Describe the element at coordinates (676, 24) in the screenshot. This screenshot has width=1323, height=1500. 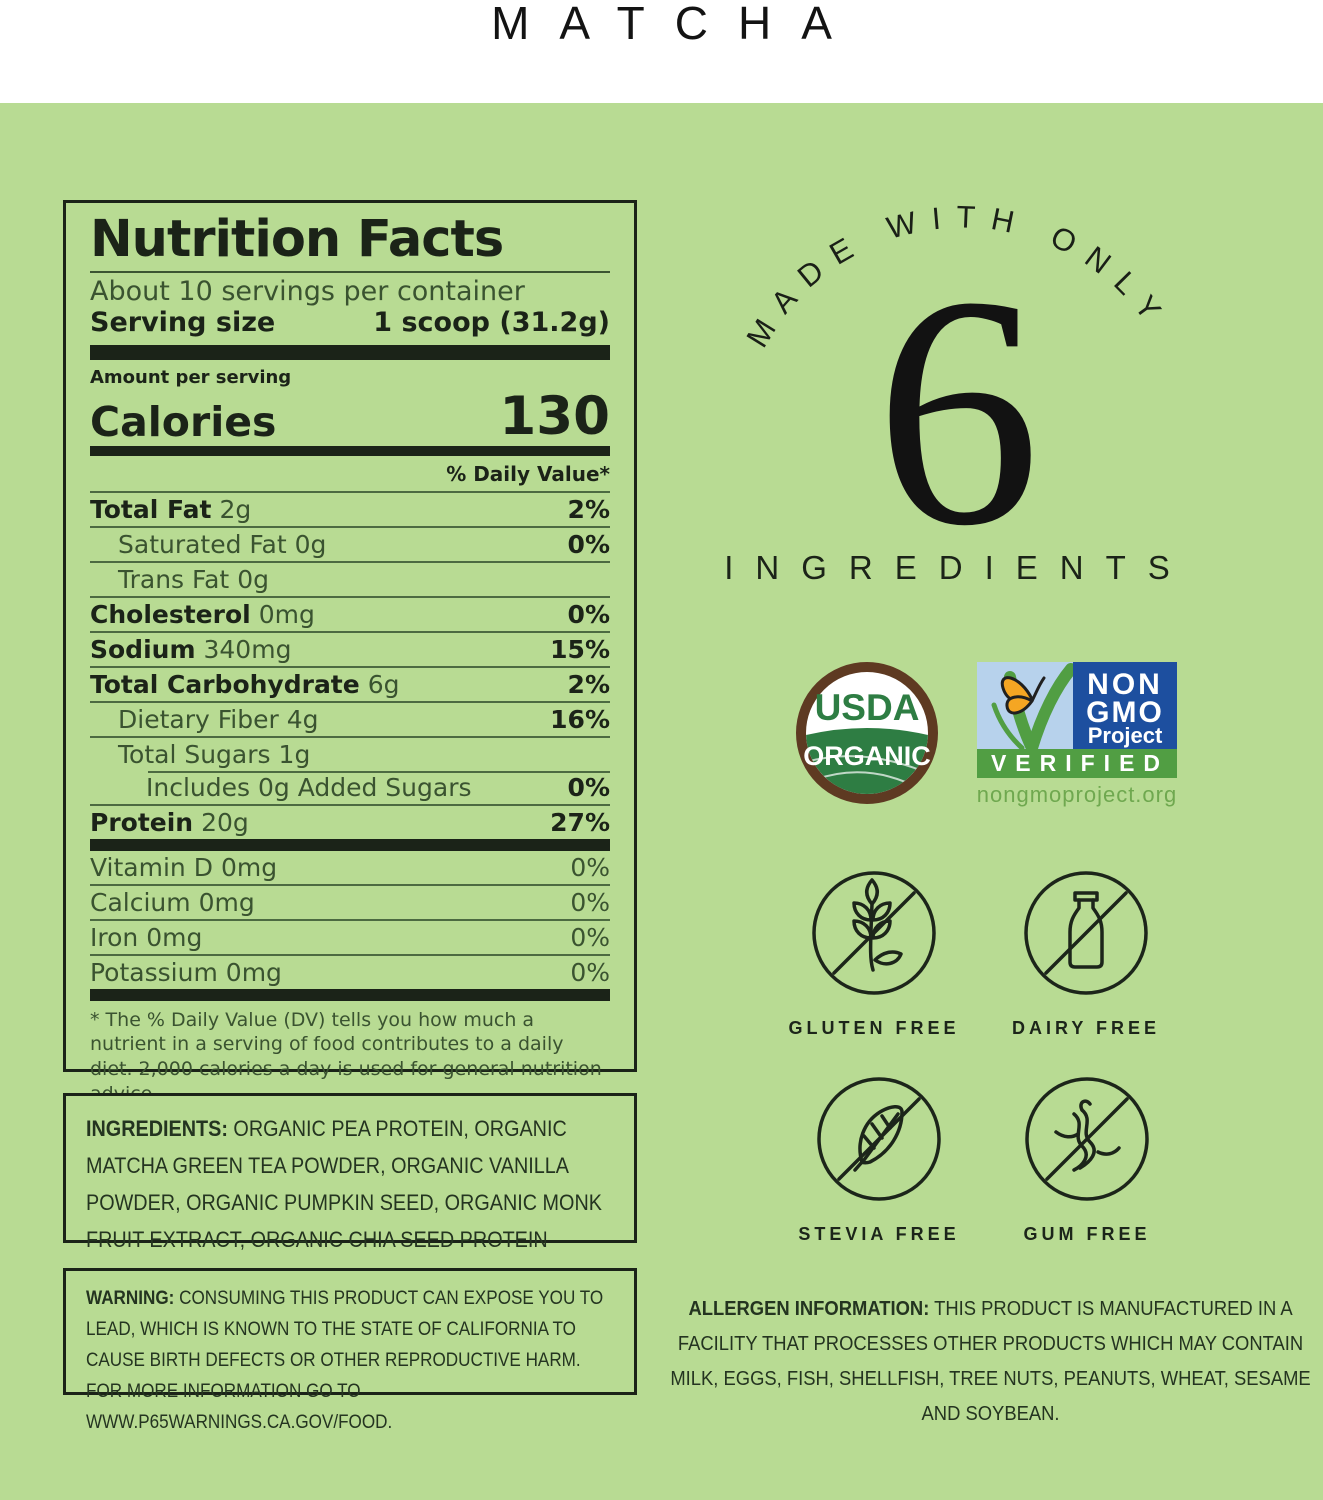
I see `brand-title: MATCHA` at that location.